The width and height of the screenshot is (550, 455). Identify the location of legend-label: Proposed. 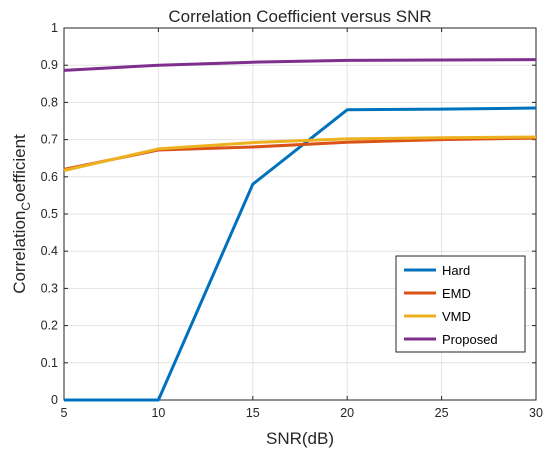
(470, 339).